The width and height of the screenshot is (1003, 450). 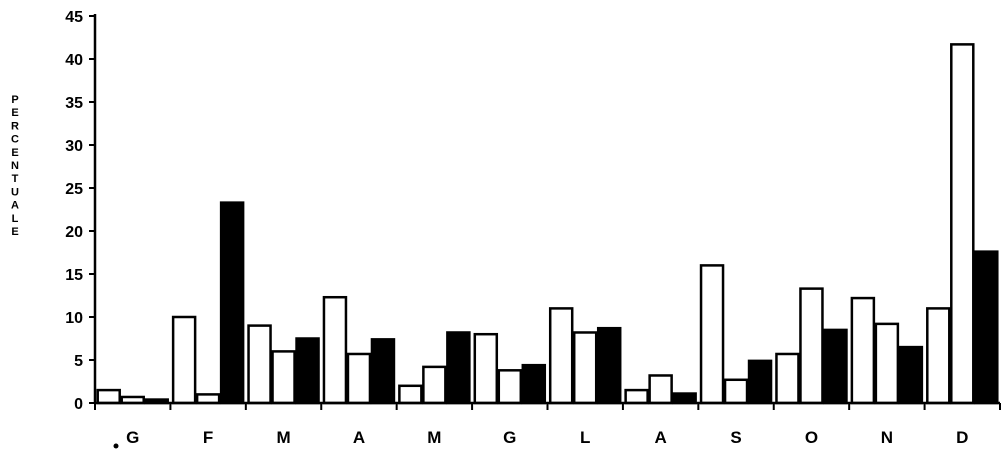 I want to click on y-axis-label-letter: C, so click(x=15, y=140).